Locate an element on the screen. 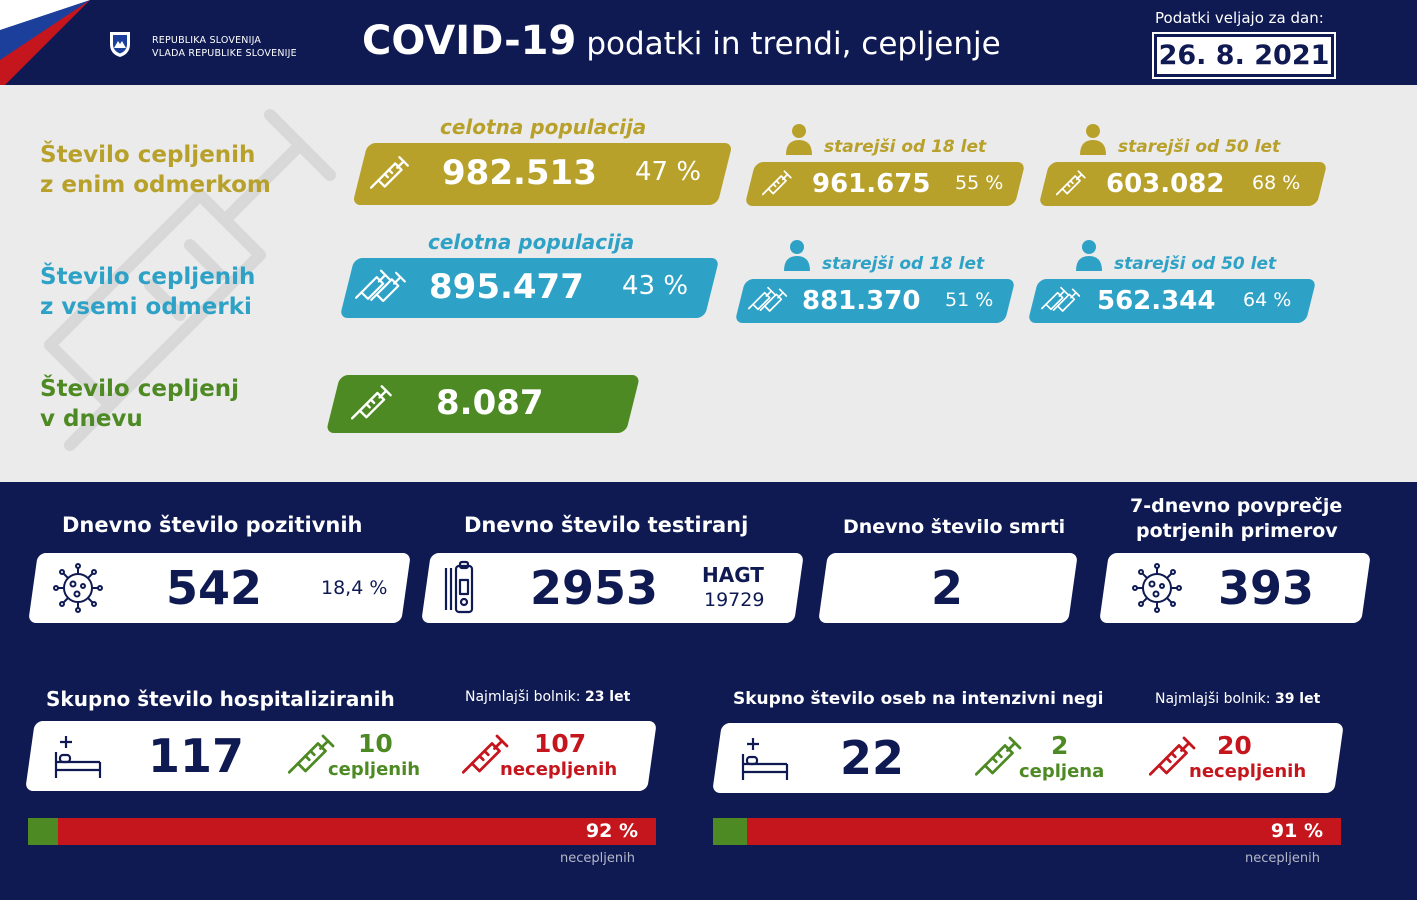 The width and height of the screenshot is (1417, 900). hospital-vaccinated-value: 10 is located at coordinates (375, 743).